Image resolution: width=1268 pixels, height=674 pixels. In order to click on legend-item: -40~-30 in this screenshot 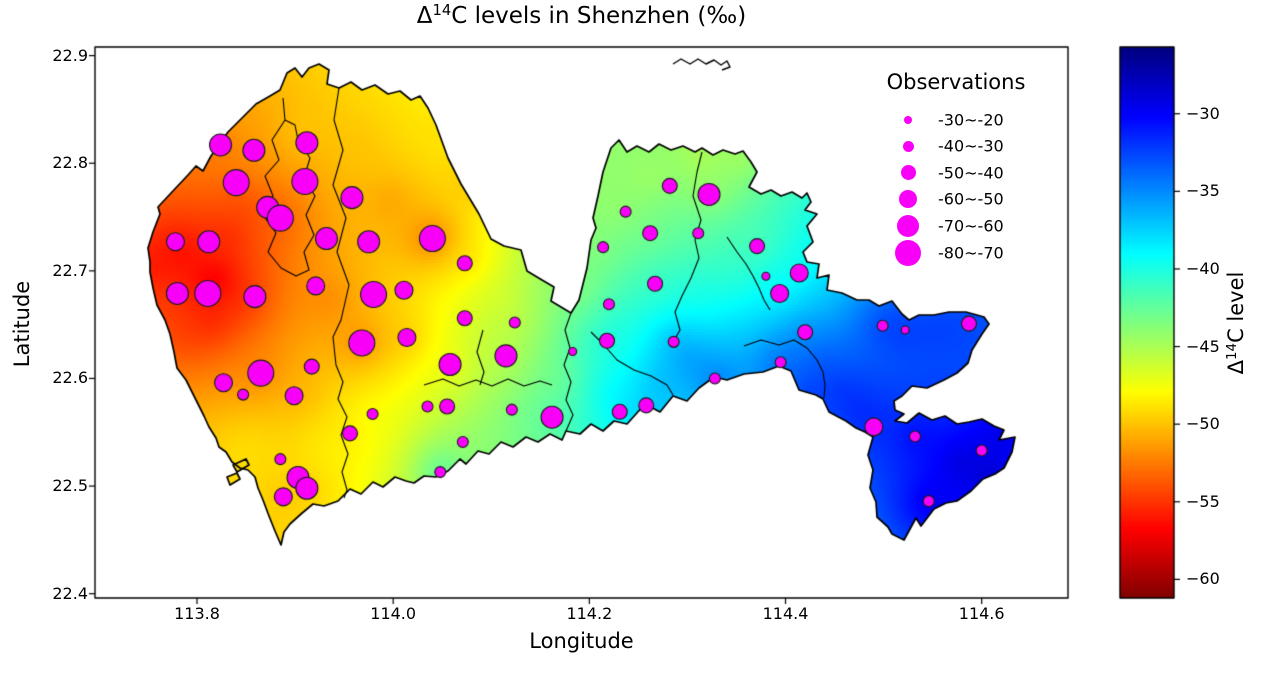, I will do `click(956, 146)`.